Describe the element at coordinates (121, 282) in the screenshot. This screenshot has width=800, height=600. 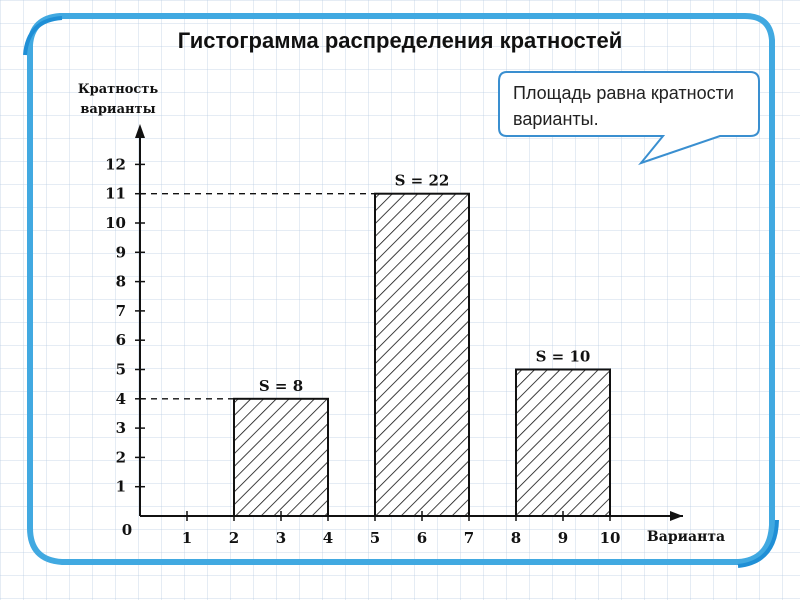
I see `y-tick-label: 8` at that location.